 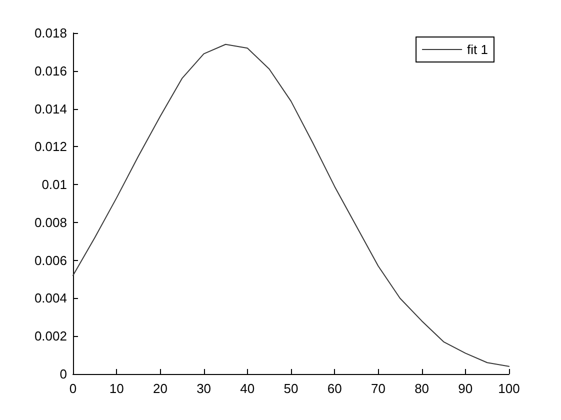 What do you see at coordinates (422, 388) in the screenshot?
I see `x-tick-label: 80` at bounding box center [422, 388].